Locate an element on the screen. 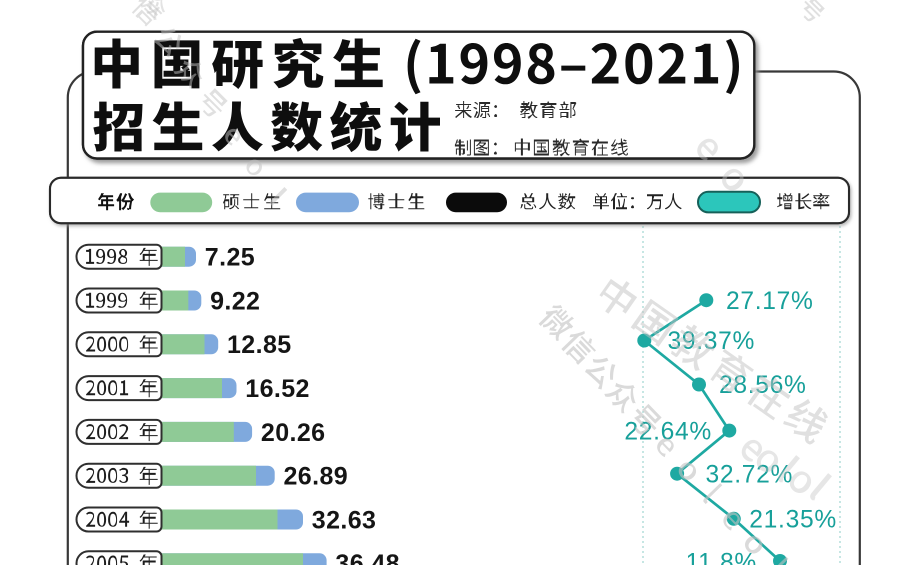 This screenshot has width=900, height=570. svg-text: 36.48 is located at coordinates (367, 557).